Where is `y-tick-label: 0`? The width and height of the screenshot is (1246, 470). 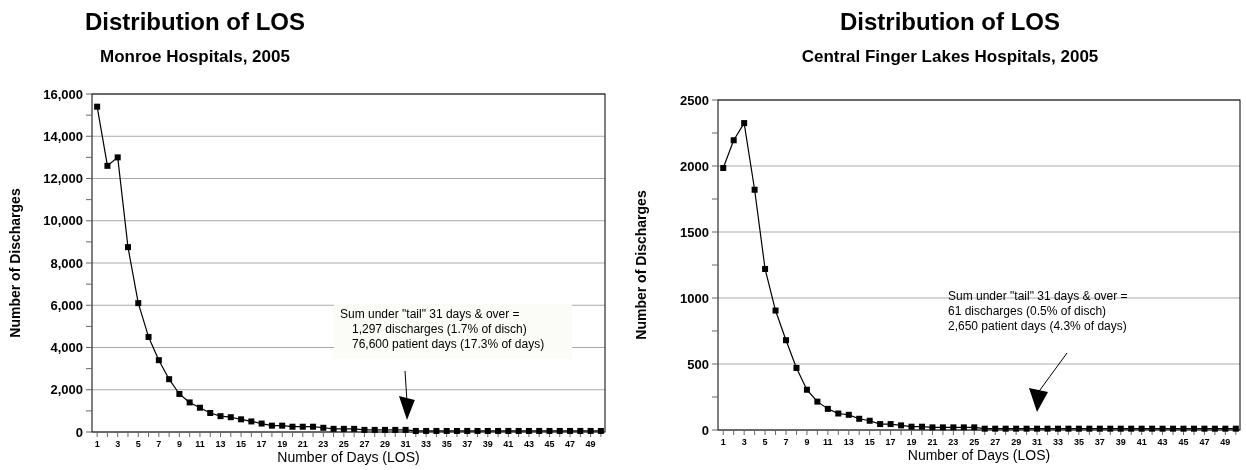
y-tick-label: 0 is located at coordinates (705, 430).